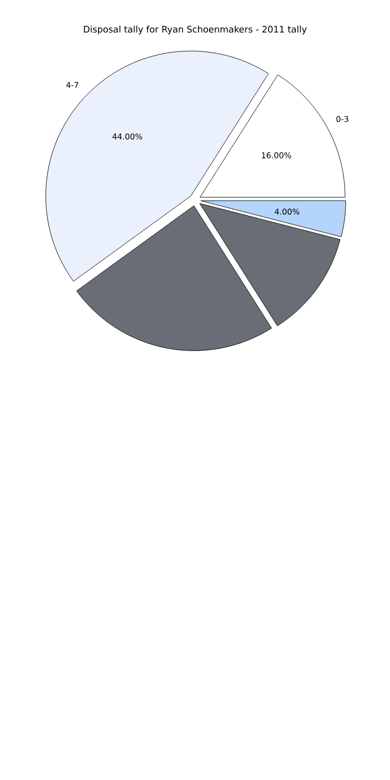 This screenshot has width=390, height=780. What do you see at coordinates (342, 119) in the screenshot?
I see `slice-label: 0-3` at bounding box center [342, 119].